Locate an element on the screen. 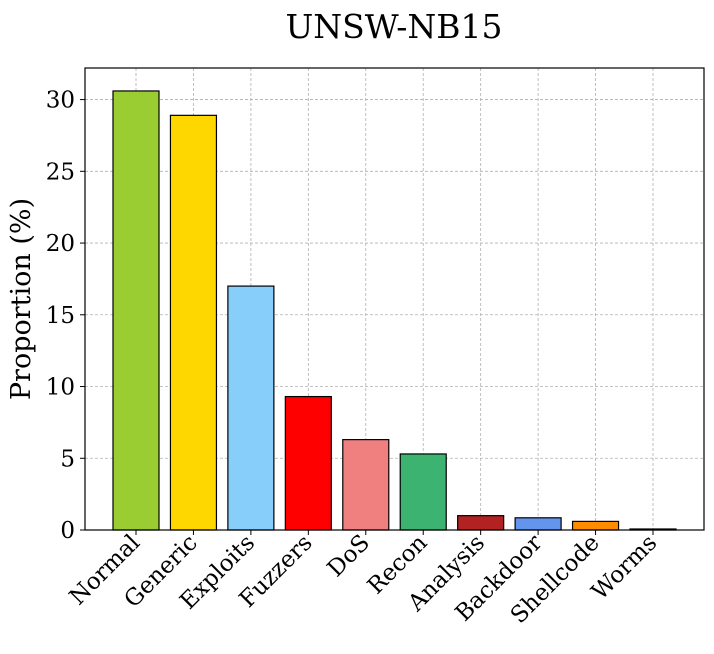 This screenshot has height=654, width=714. bar-fuzzers is located at coordinates (308, 463).